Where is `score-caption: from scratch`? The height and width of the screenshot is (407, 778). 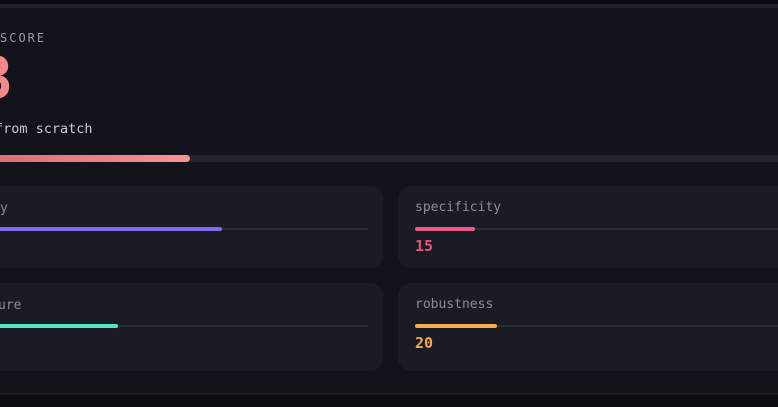
score-caption: from scratch is located at coordinates (46, 129).